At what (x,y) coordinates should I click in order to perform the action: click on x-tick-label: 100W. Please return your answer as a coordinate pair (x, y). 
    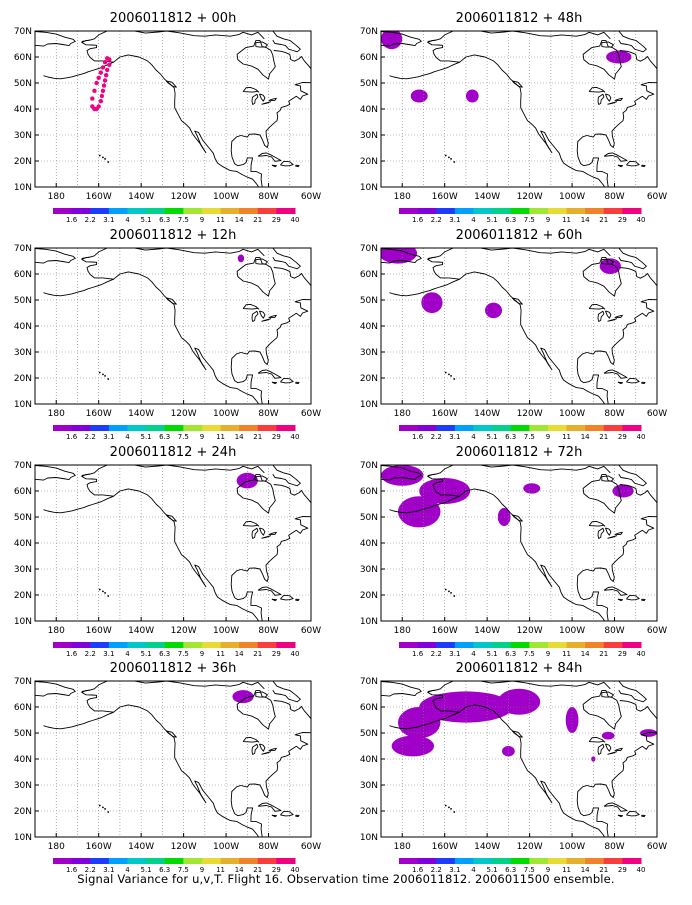
    Looking at the image, I should click on (226, 414).